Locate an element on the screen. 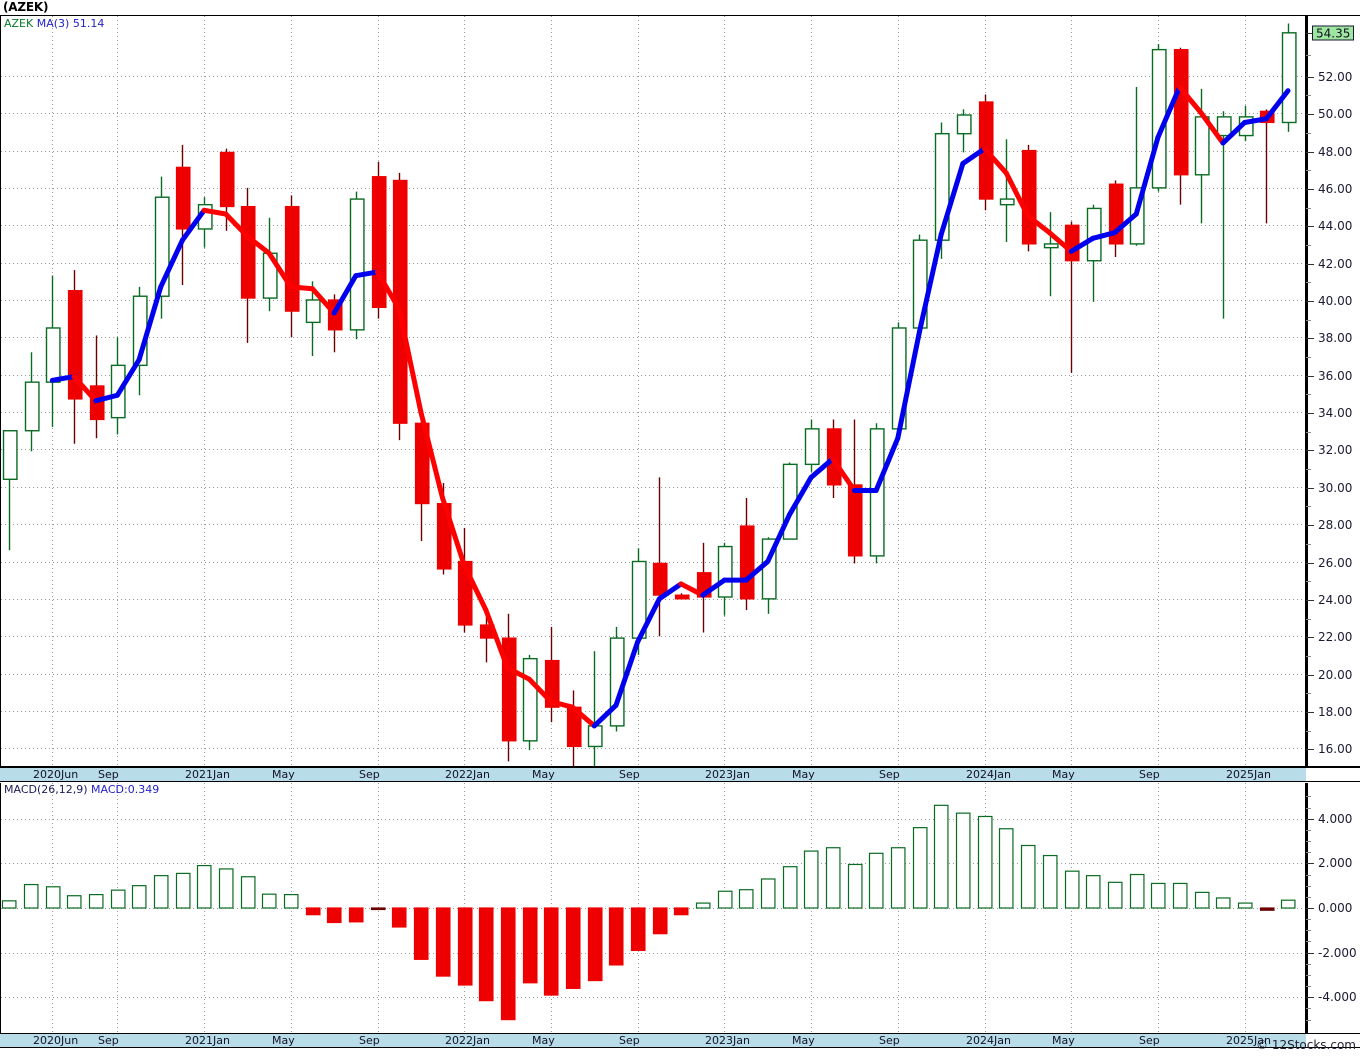  macd-axis: 4.000 2.000 0.000 -2.000 -4.000 is located at coordinates (1333, 908).